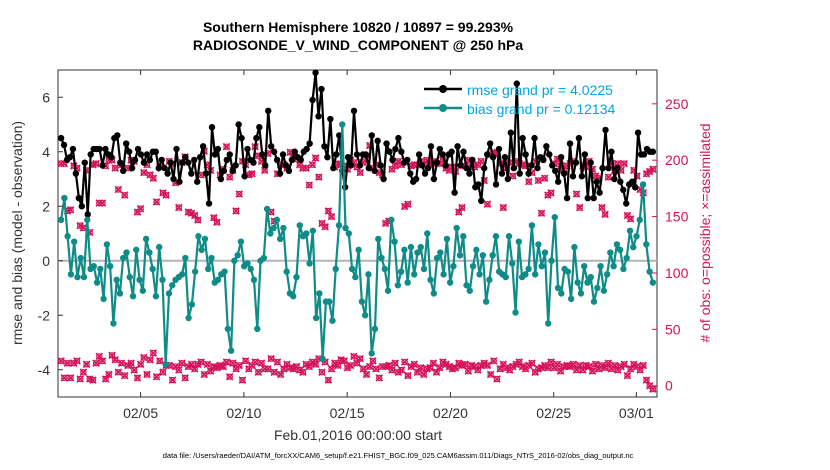  What do you see at coordinates (17, 233) in the screenshot?
I see `y-left-axis-label: rmse and bias (model - observation)` at bounding box center [17, 233].